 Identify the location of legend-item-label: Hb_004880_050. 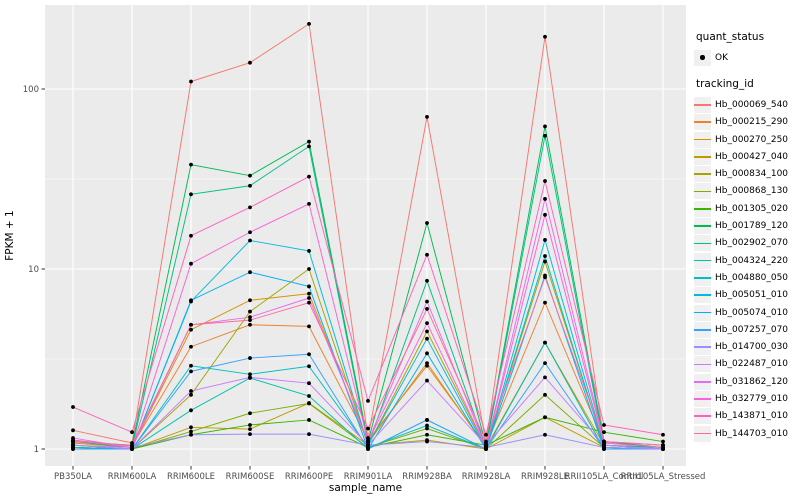
(752, 277).